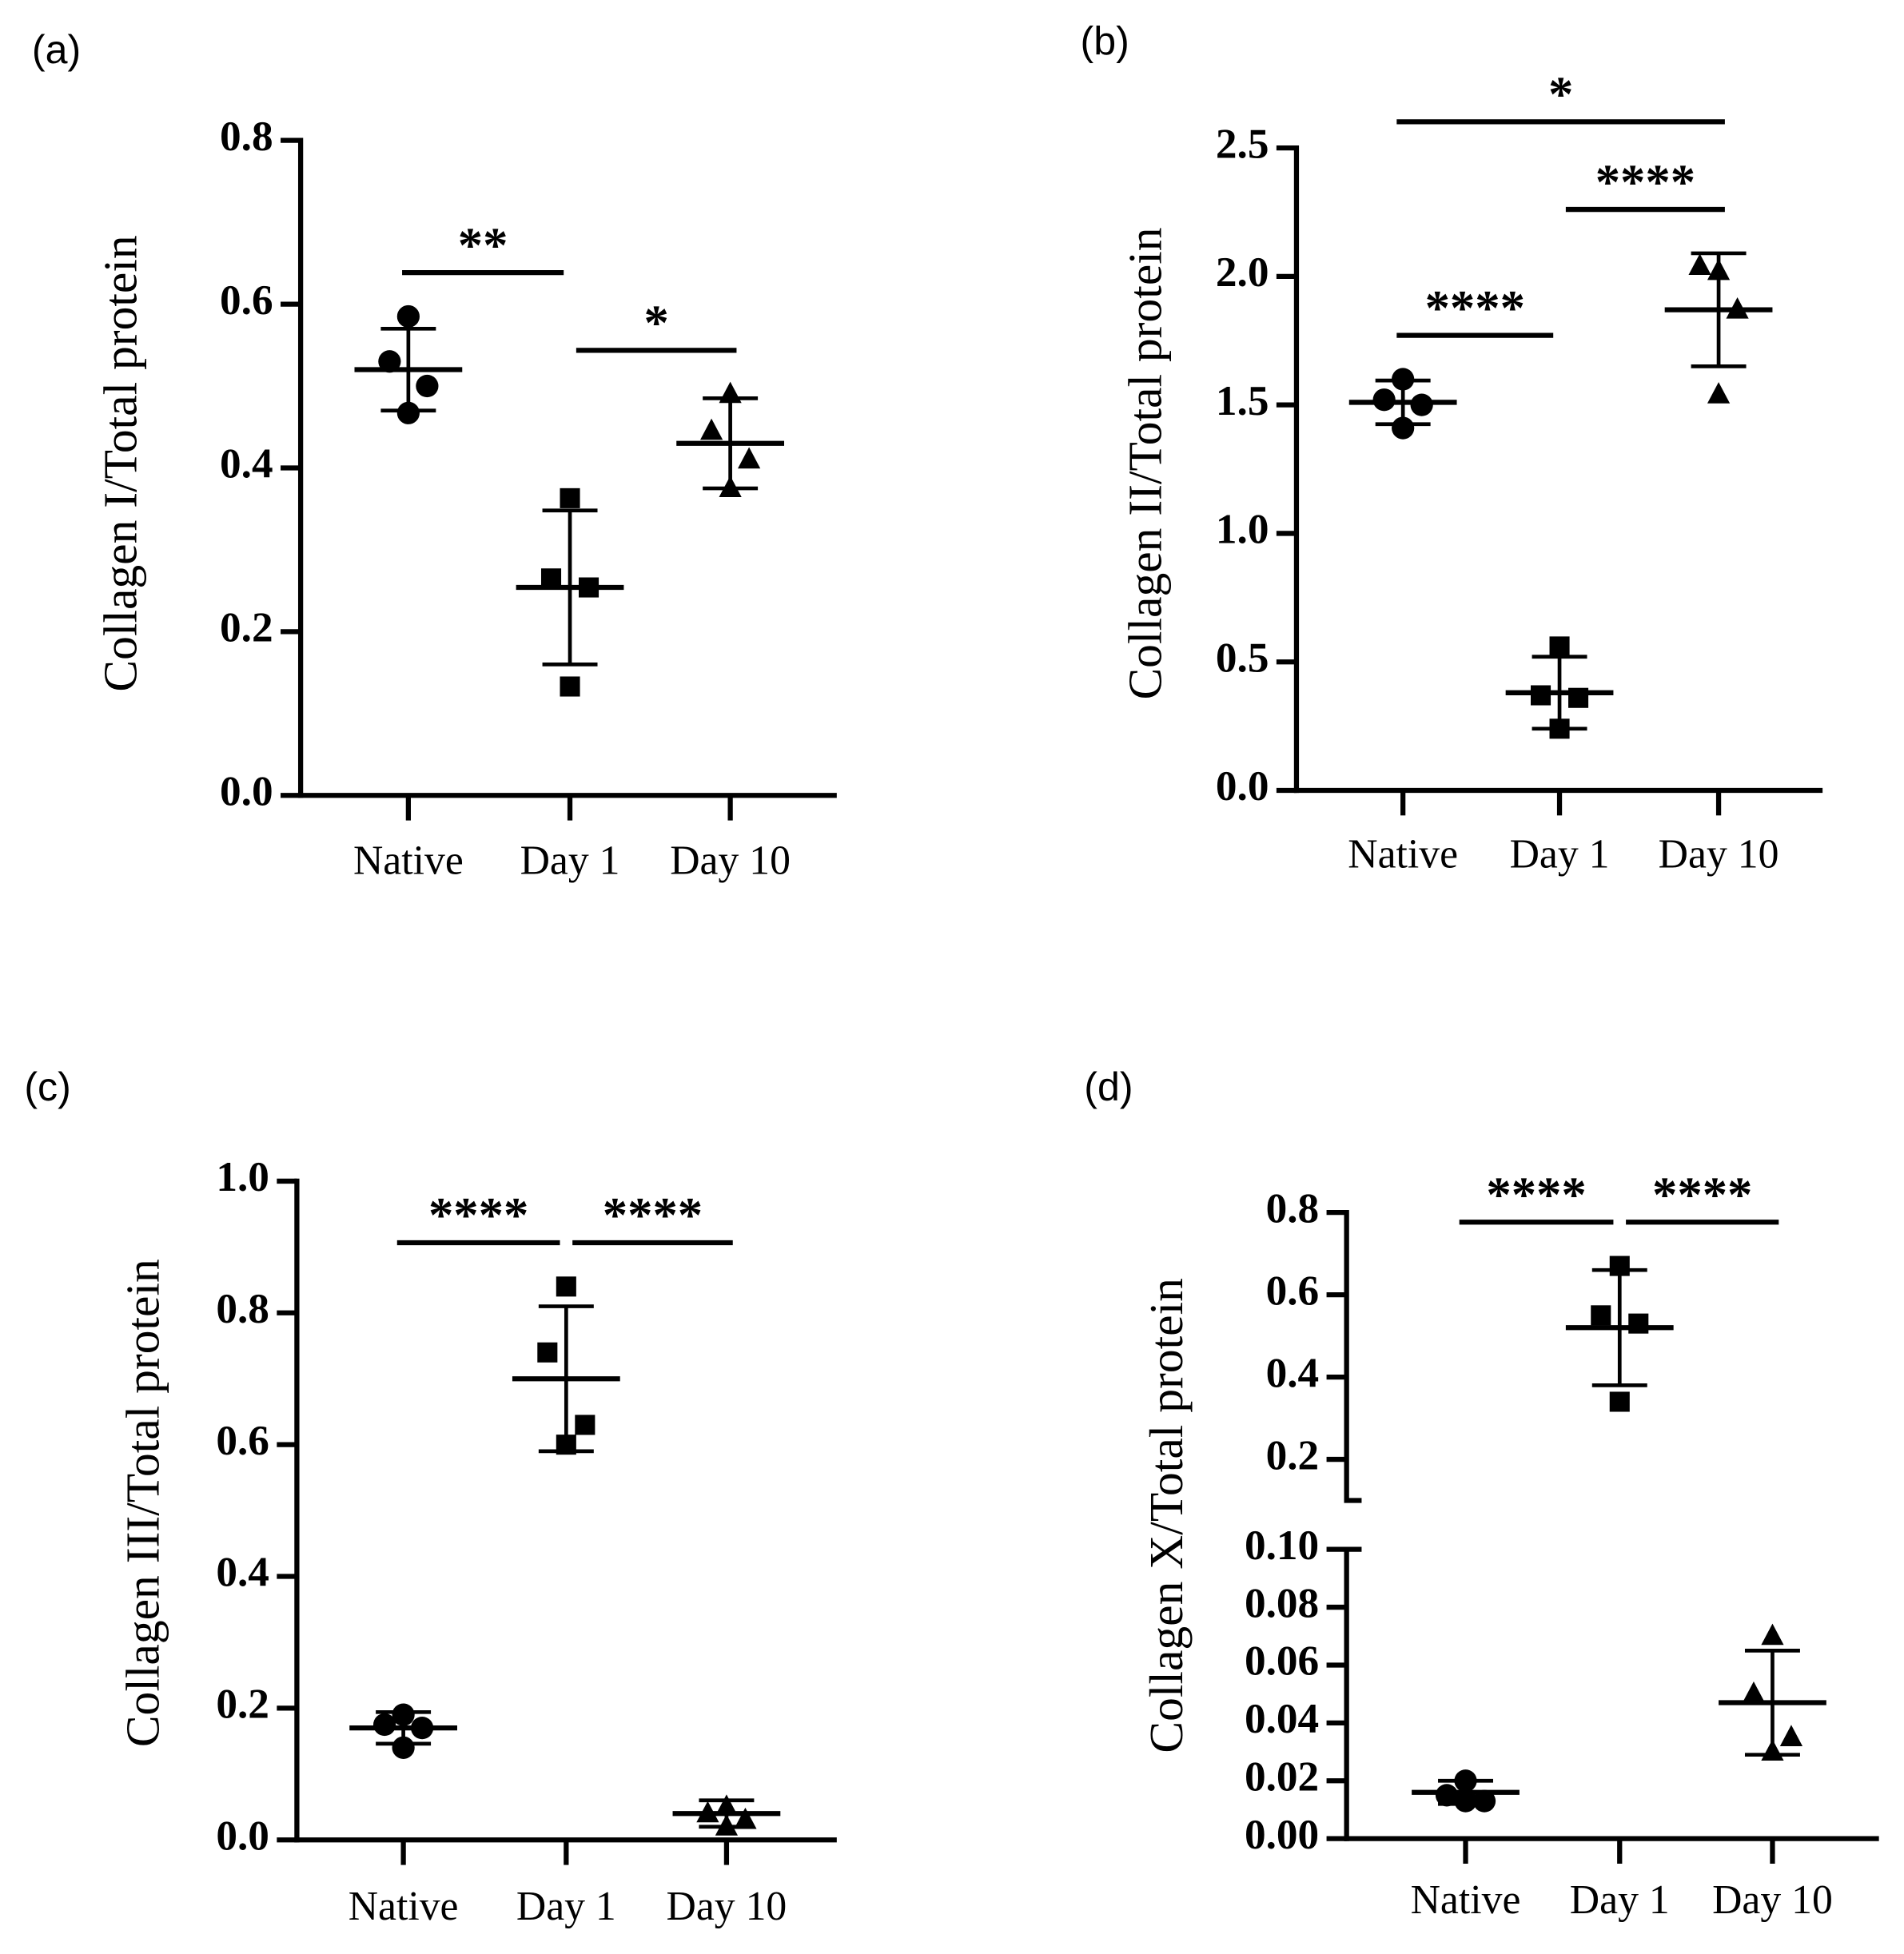 The width and height of the screenshot is (1904, 1954). I want to click on y-tick-label: 2.0, so click(1242, 272).